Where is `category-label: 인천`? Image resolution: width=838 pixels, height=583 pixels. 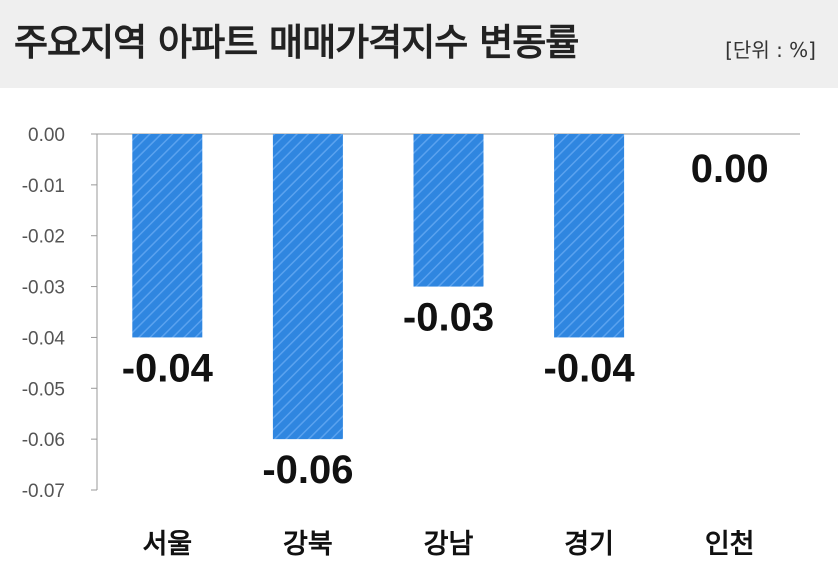
category-label: 인천 is located at coordinates (730, 544).